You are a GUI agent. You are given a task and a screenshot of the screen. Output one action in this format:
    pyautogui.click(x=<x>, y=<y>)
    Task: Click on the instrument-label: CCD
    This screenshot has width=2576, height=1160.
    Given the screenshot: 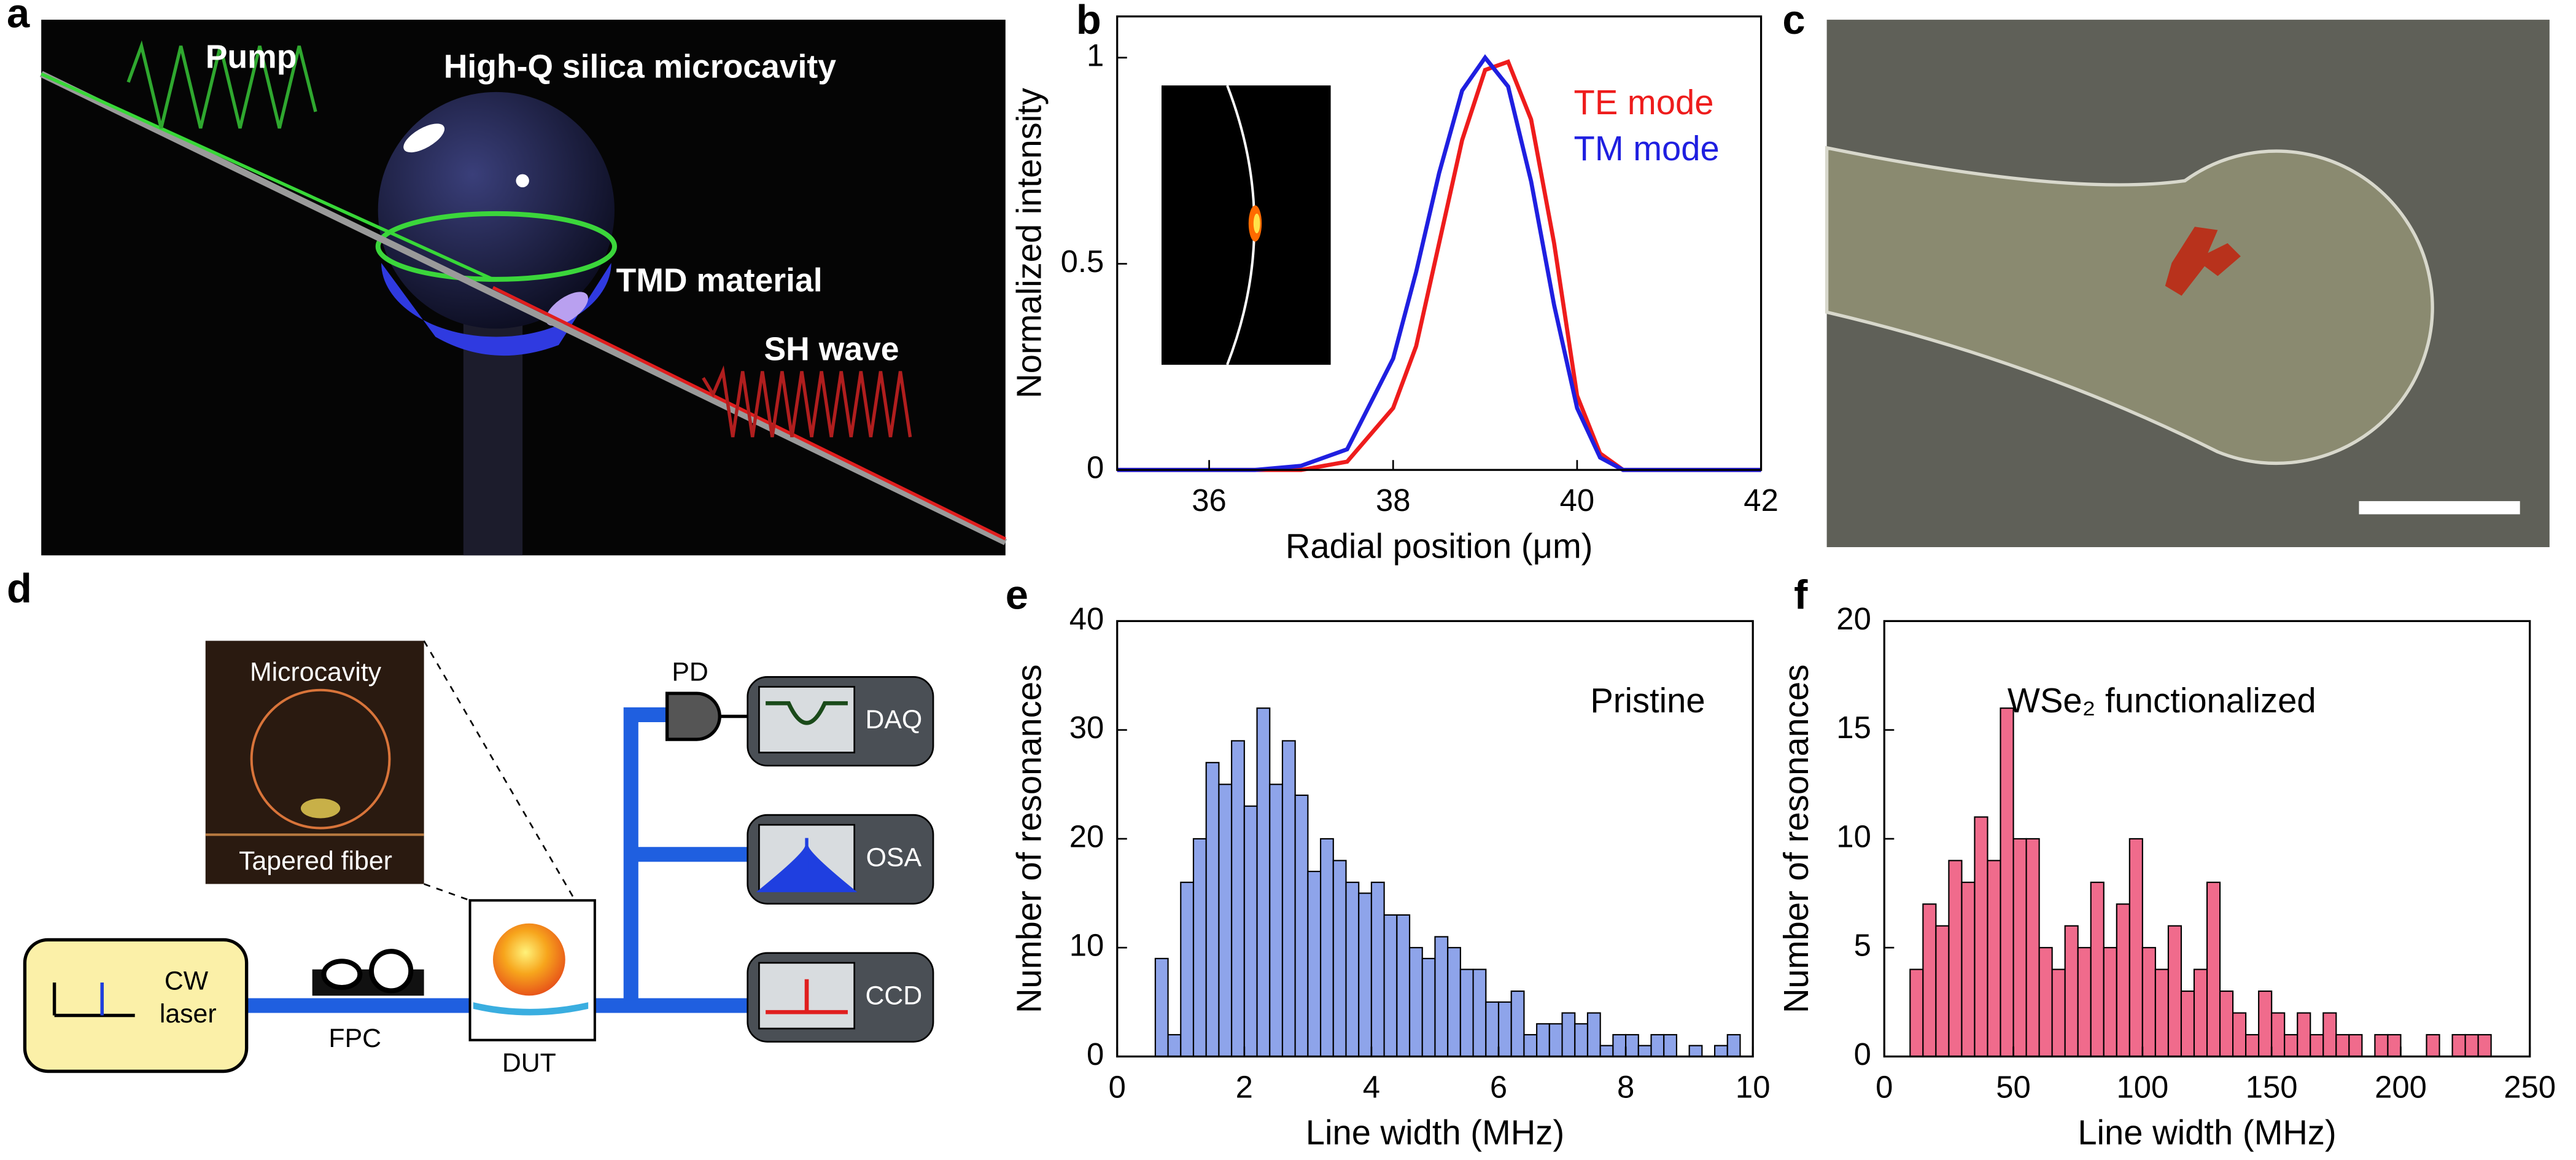 What is the action you would take?
    pyautogui.click(x=893, y=995)
    